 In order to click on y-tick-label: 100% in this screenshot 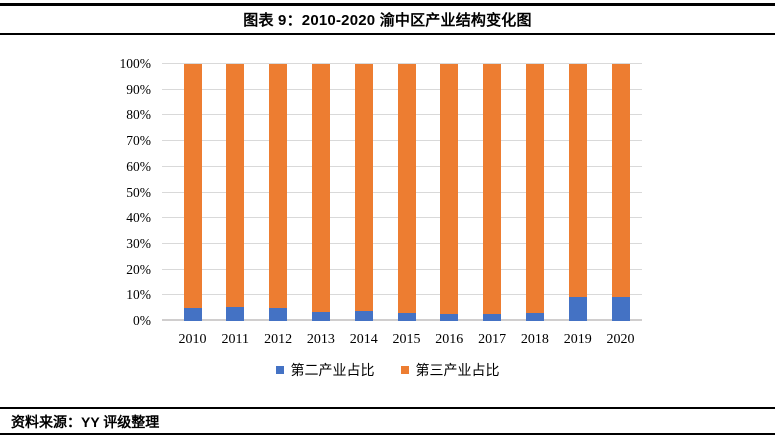, I will do `click(135, 63)`.